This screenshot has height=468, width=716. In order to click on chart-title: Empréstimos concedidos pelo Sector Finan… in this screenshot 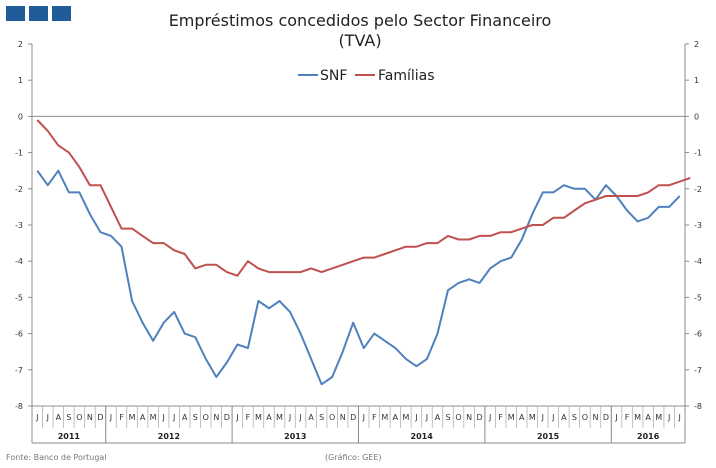, I will do `click(360, 20)`.